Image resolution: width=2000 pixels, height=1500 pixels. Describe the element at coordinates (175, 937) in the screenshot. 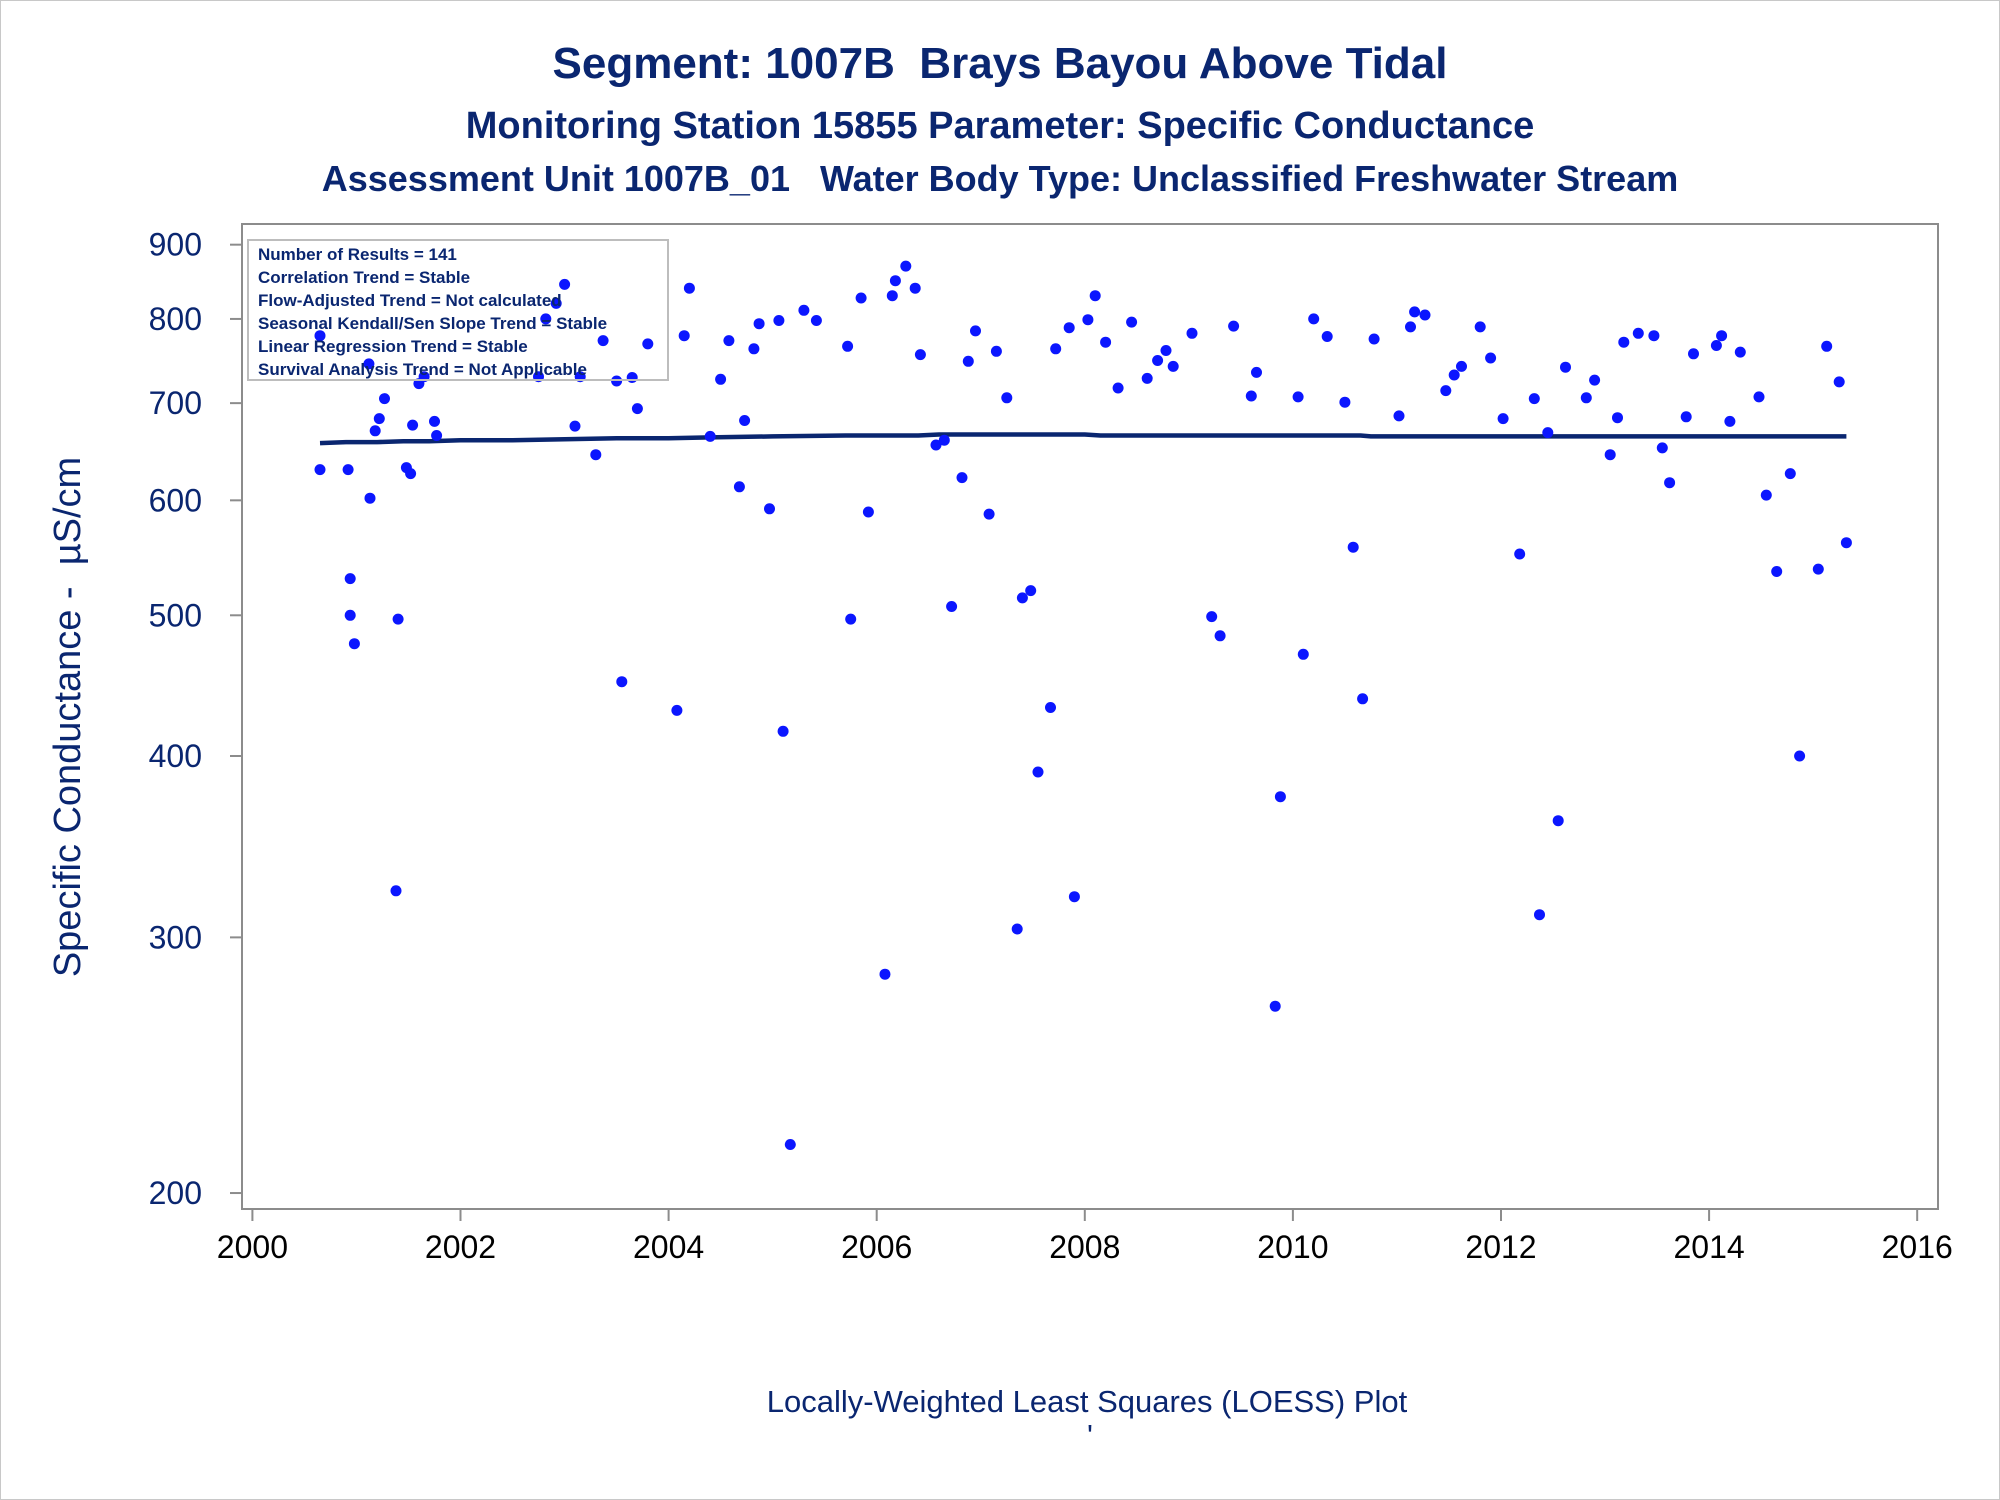

I see `y-tick-label: 300` at that location.